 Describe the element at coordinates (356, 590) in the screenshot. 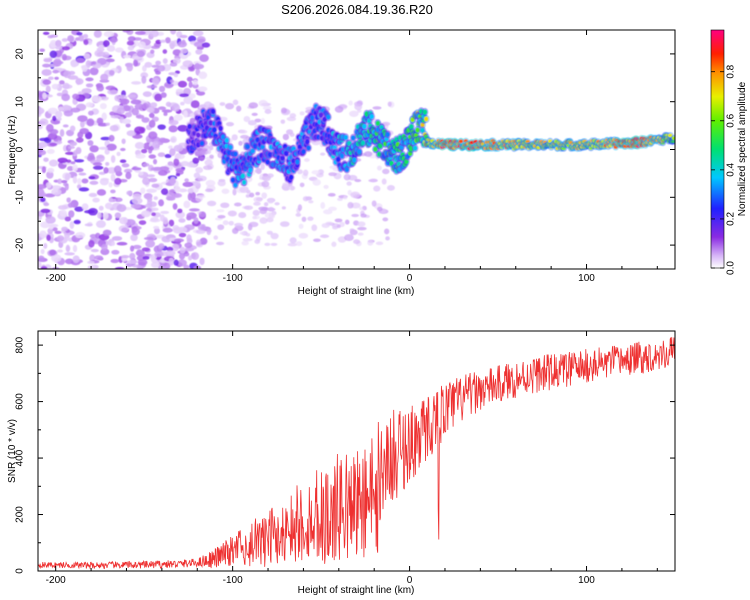

I see `snr-x-label: Height of straight line (km)` at that location.